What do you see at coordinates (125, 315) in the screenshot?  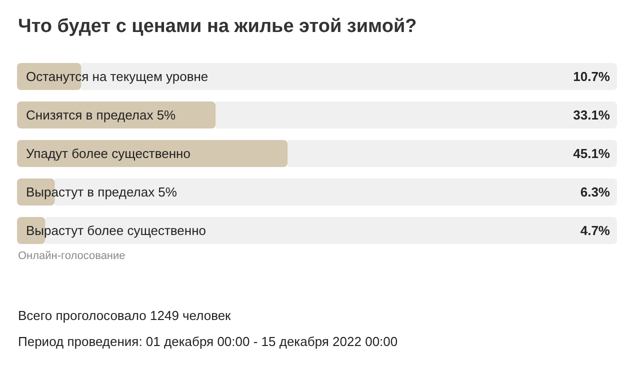 I see `text: Всего проголосовало 1249 человек` at bounding box center [125, 315].